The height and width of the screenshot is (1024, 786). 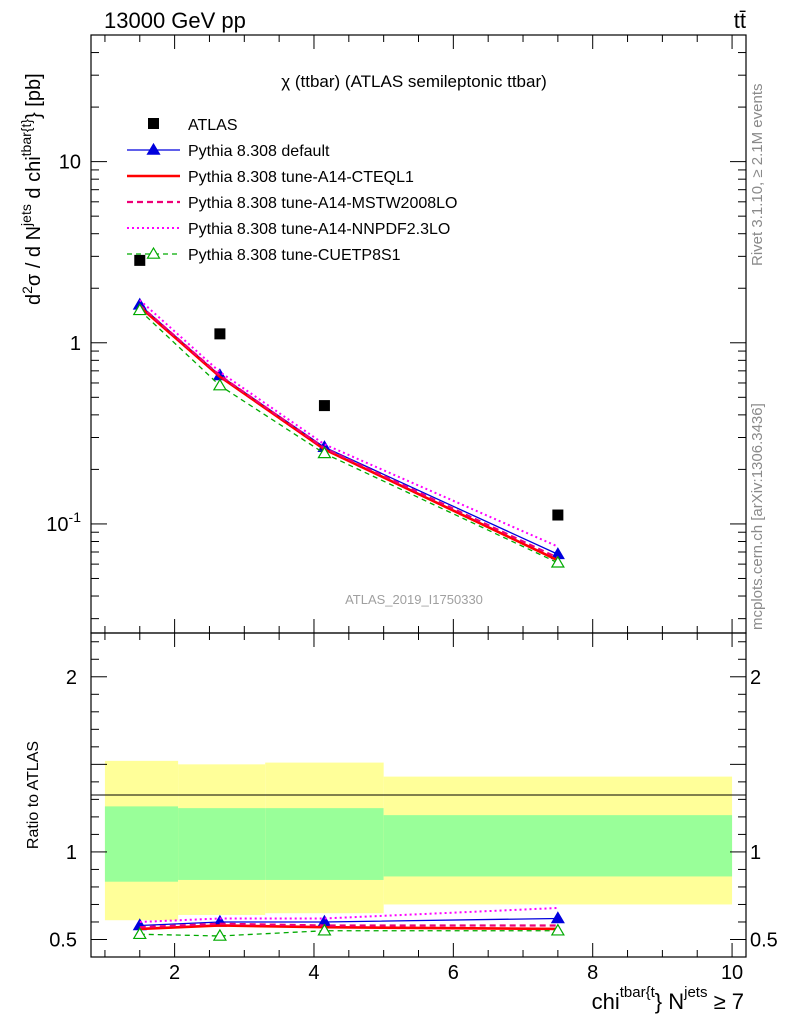 I want to click on process-label: tt̄, so click(x=740, y=20).